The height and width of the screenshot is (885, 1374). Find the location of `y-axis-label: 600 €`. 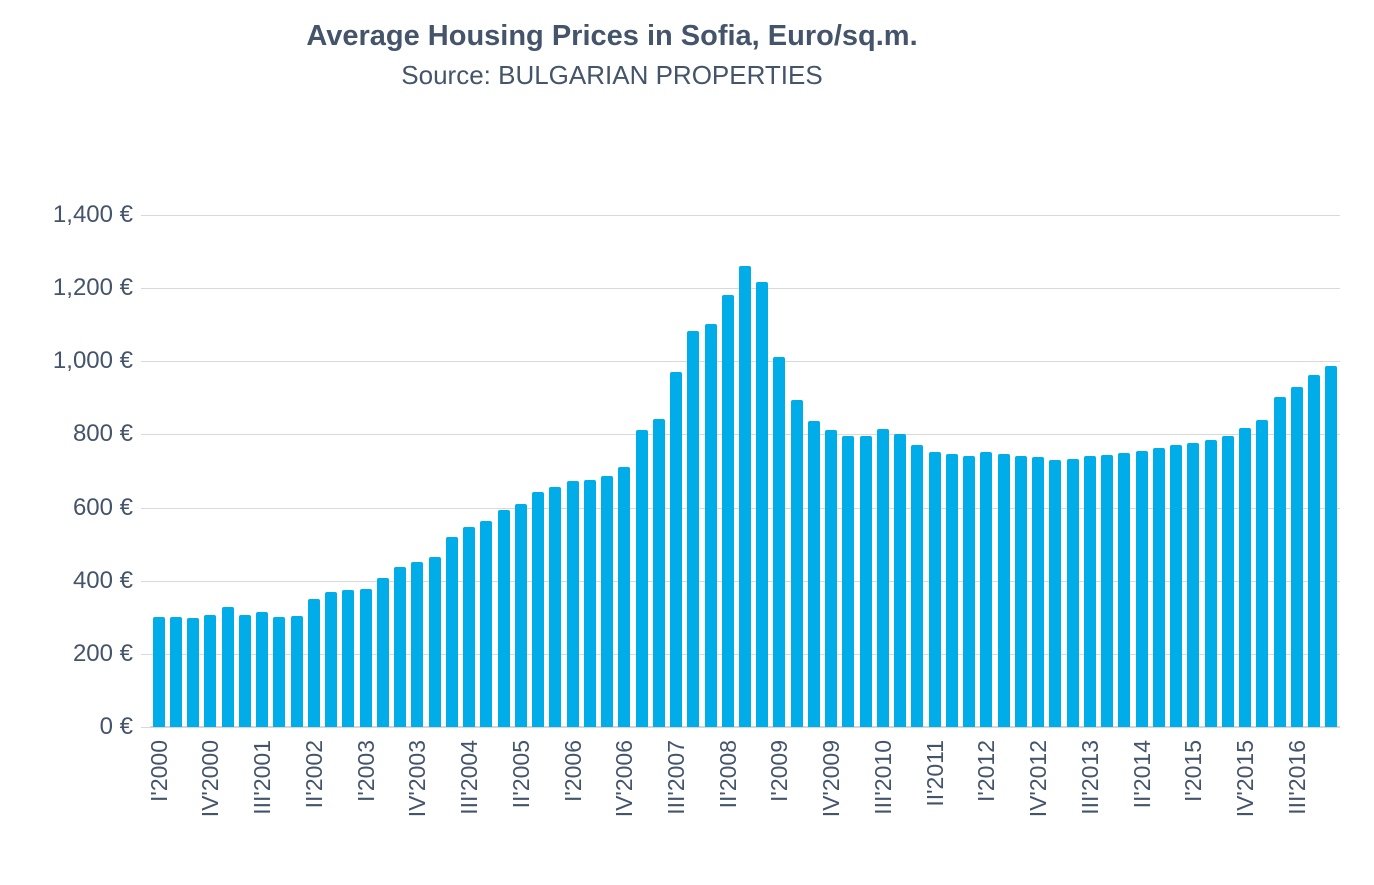

y-axis-label: 600 € is located at coordinates (102, 507).